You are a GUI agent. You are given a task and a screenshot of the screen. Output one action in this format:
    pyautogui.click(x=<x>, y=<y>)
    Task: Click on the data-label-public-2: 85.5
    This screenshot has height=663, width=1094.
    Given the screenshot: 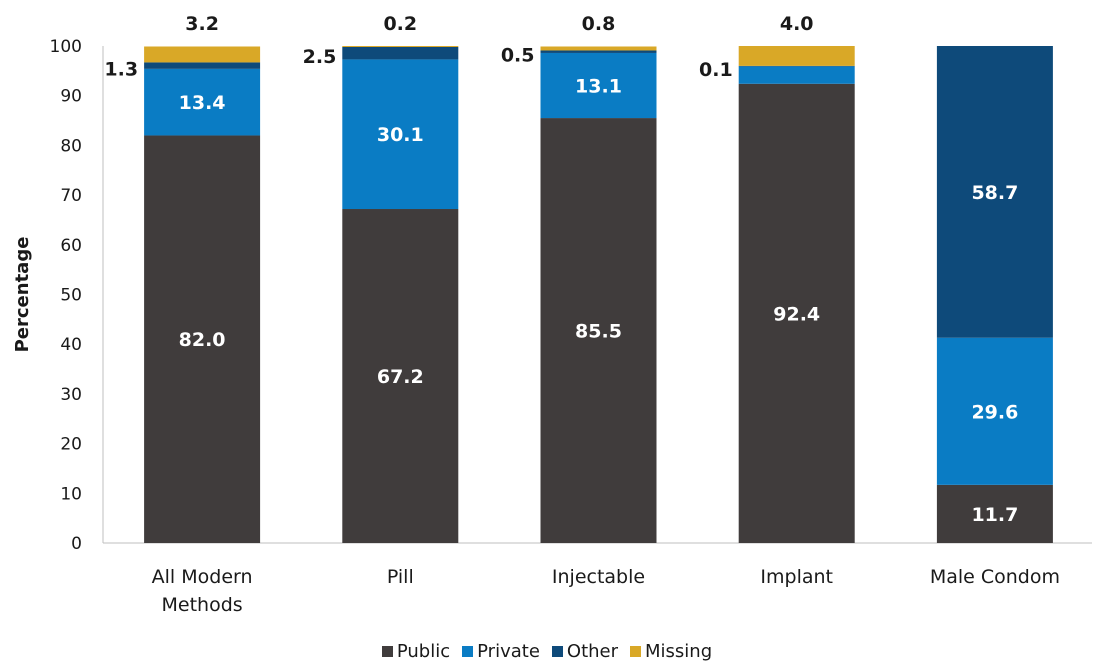 What is the action you would take?
    pyautogui.click(x=598, y=332)
    